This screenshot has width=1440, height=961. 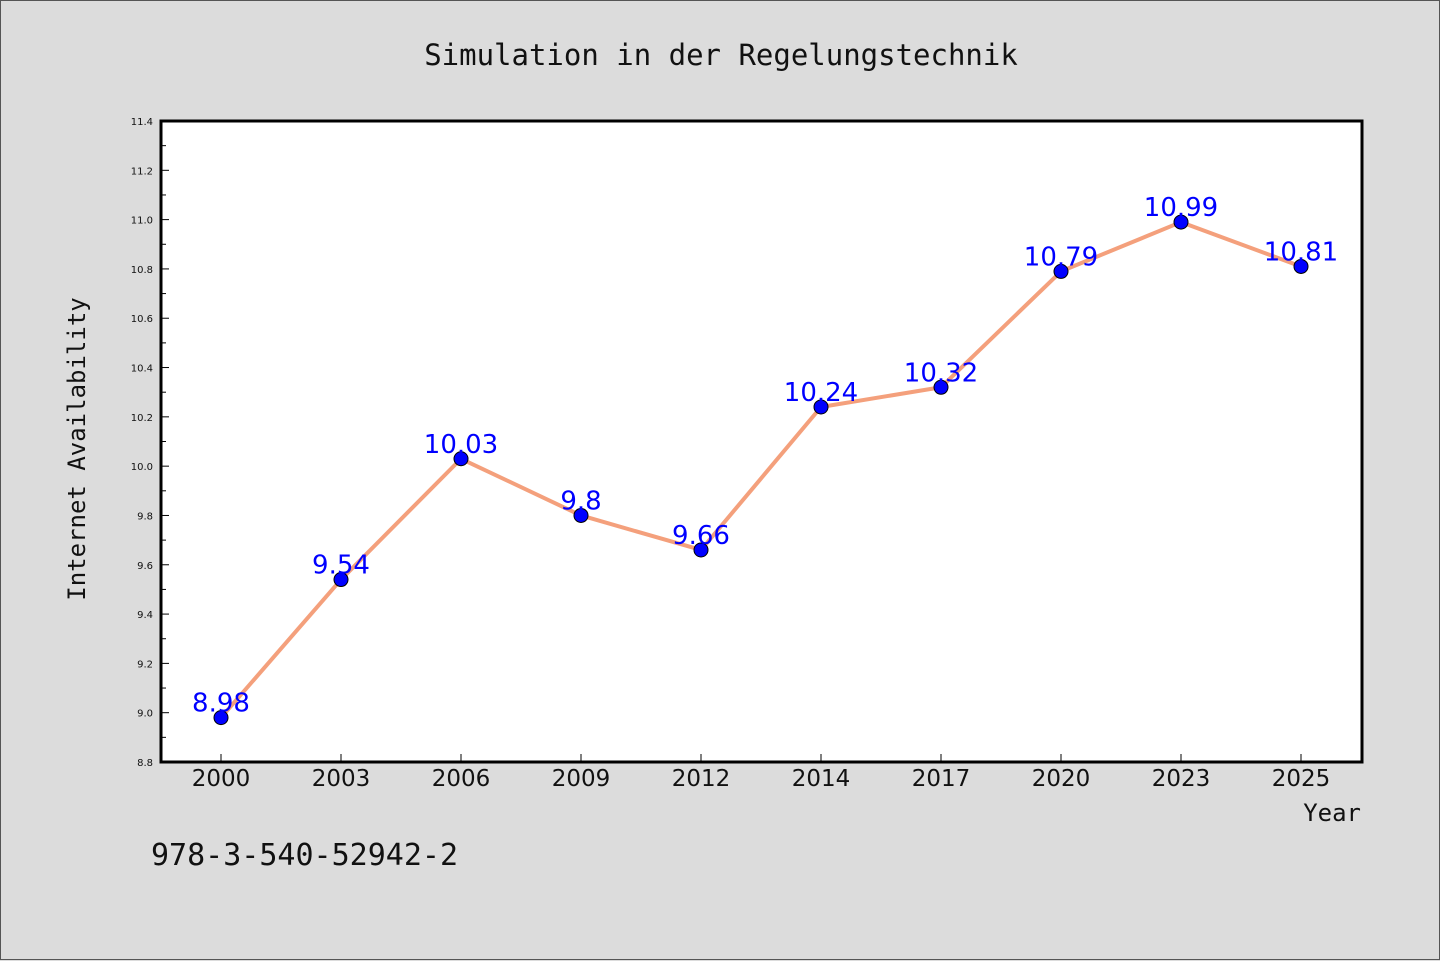 I want to click on data-label: 8.98, so click(x=221, y=704).